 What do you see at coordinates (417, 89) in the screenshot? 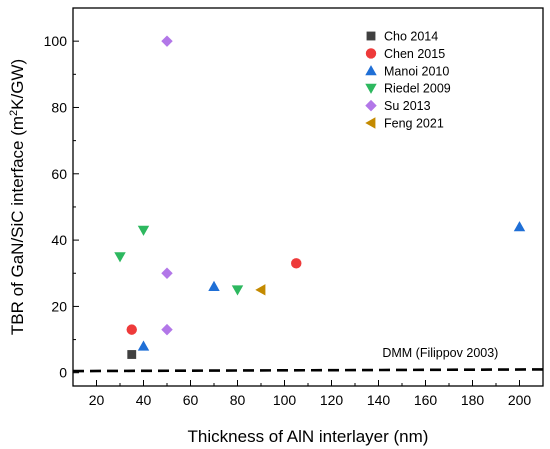
I see `legend-label: Riedel 2009` at bounding box center [417, 89].